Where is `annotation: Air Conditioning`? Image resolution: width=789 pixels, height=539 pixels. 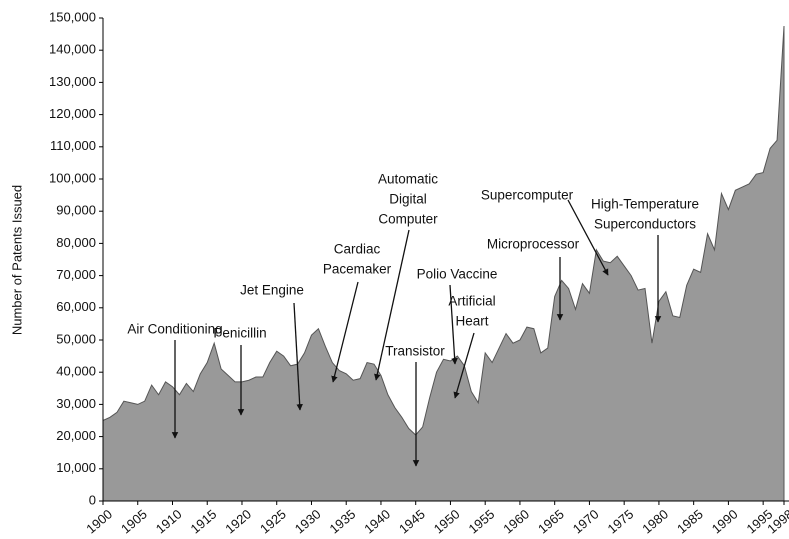
annotation: Air Conditioning is located at coordinates (174, 329).